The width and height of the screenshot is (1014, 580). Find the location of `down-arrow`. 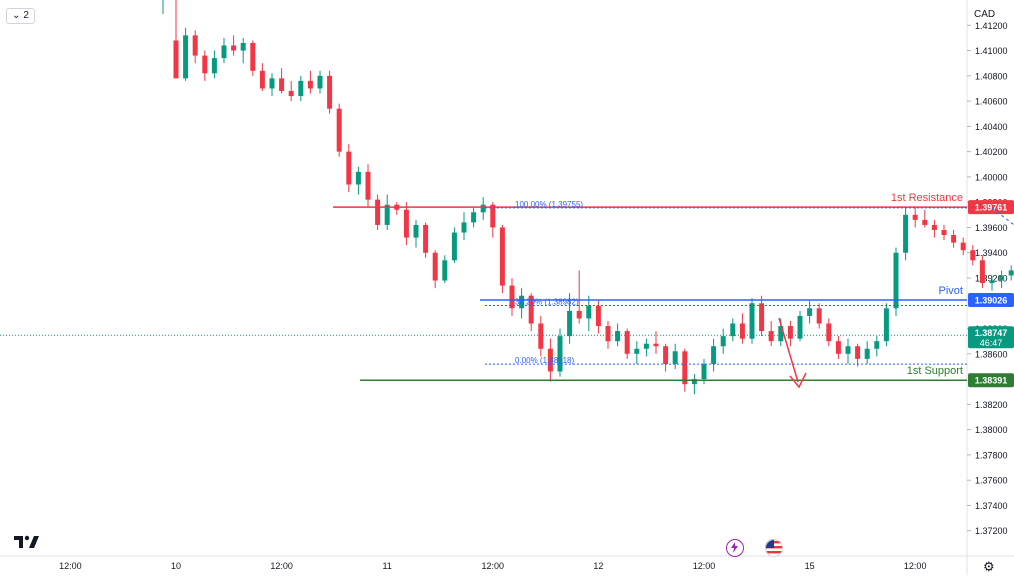

down-arrow is located at coordinates (788, 350).